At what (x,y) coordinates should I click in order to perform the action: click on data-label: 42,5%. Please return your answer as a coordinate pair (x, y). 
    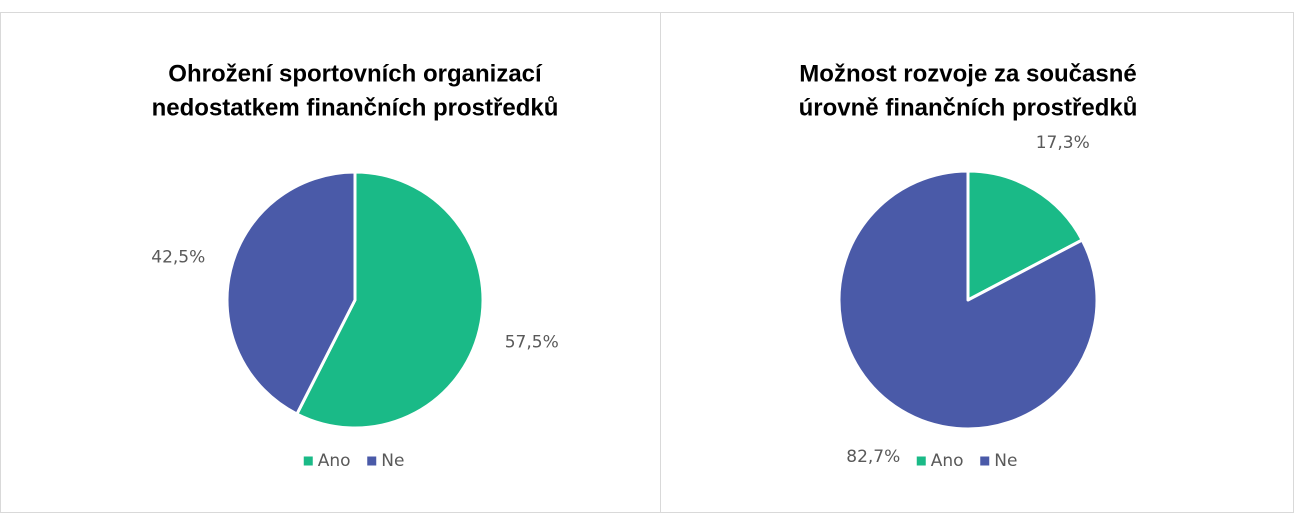
    Looking at the image, I should click on (178, 258).